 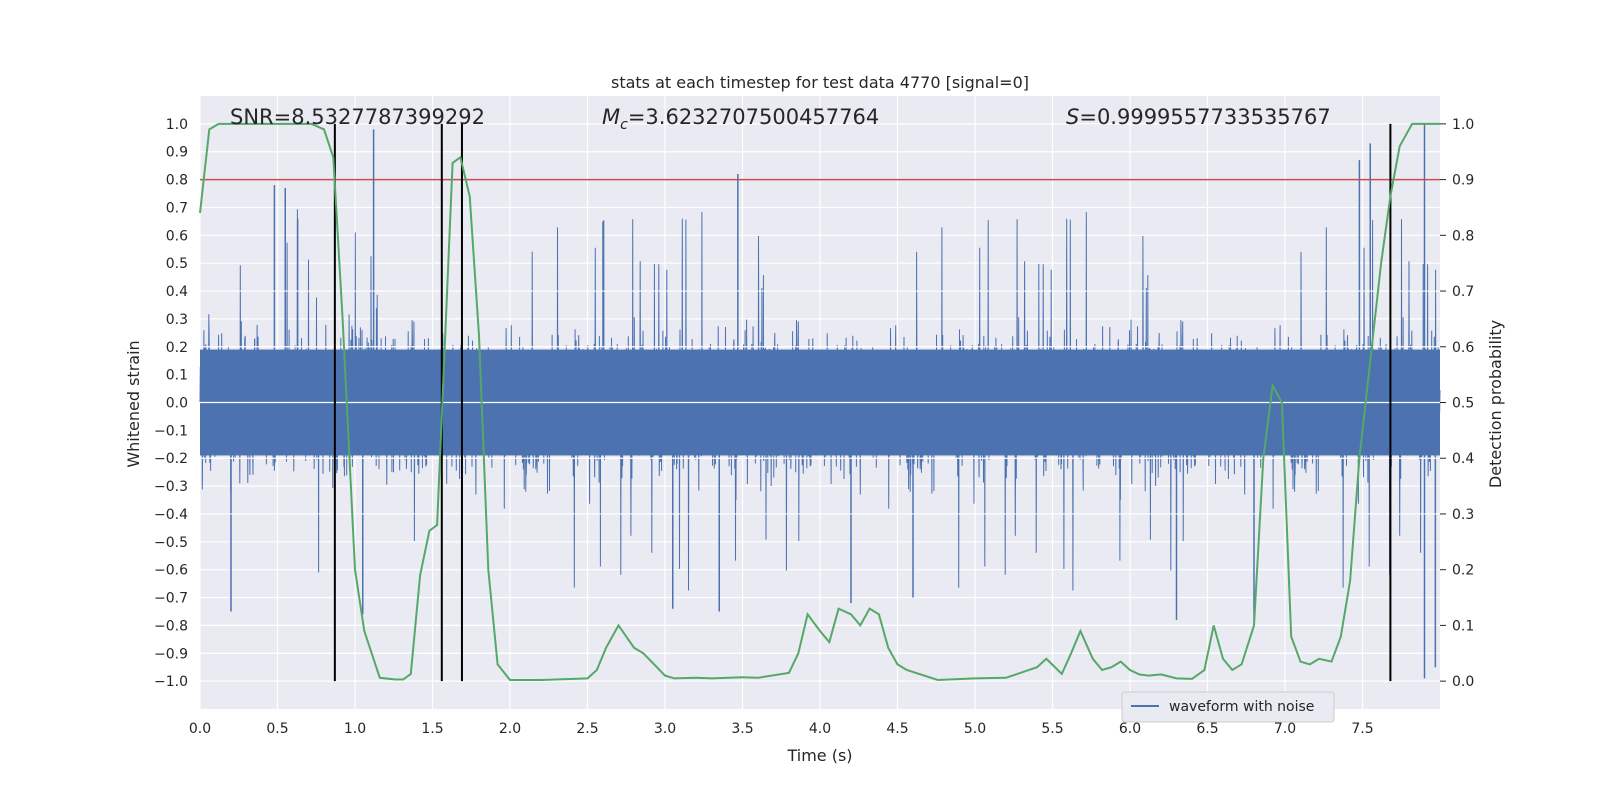 I want to click on y-tick-label: −0.1, so click(x=171, y=431).